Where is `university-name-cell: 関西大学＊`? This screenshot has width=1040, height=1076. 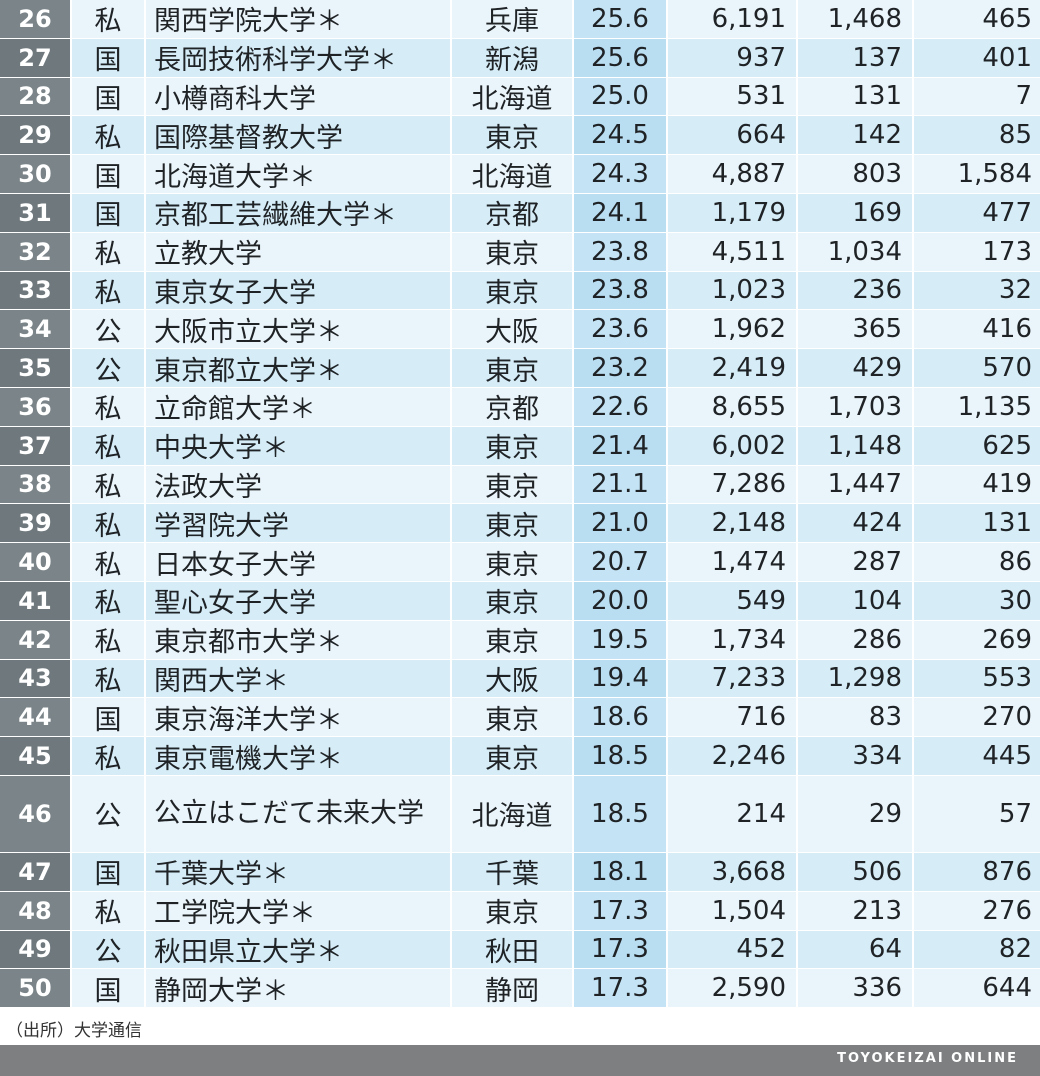 university-name-cell: 関西大学＊ is located at coordinates (299, 678).